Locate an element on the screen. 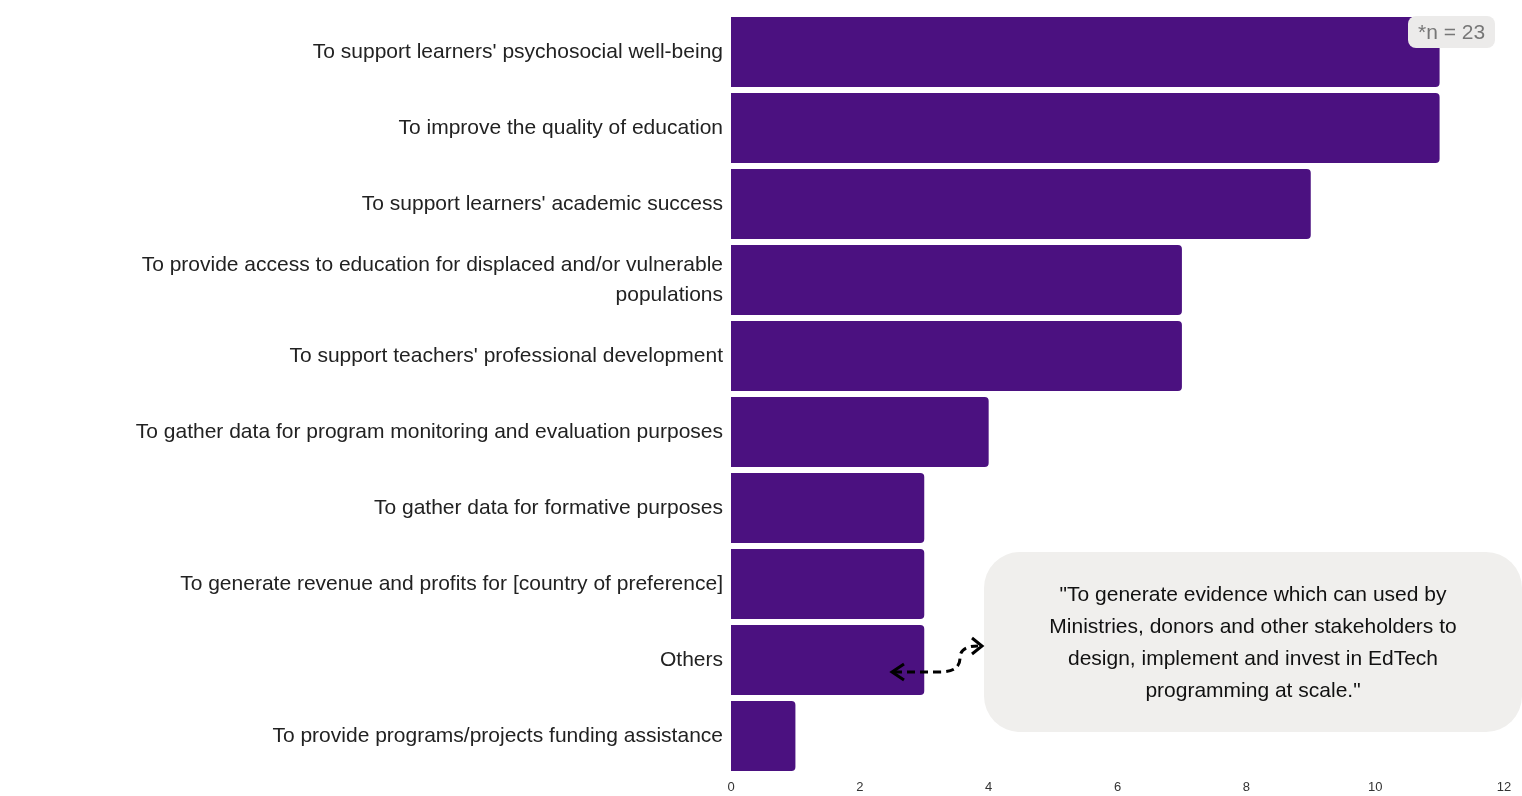  x-tick-label: 0 is located at coordinates (731, 787).